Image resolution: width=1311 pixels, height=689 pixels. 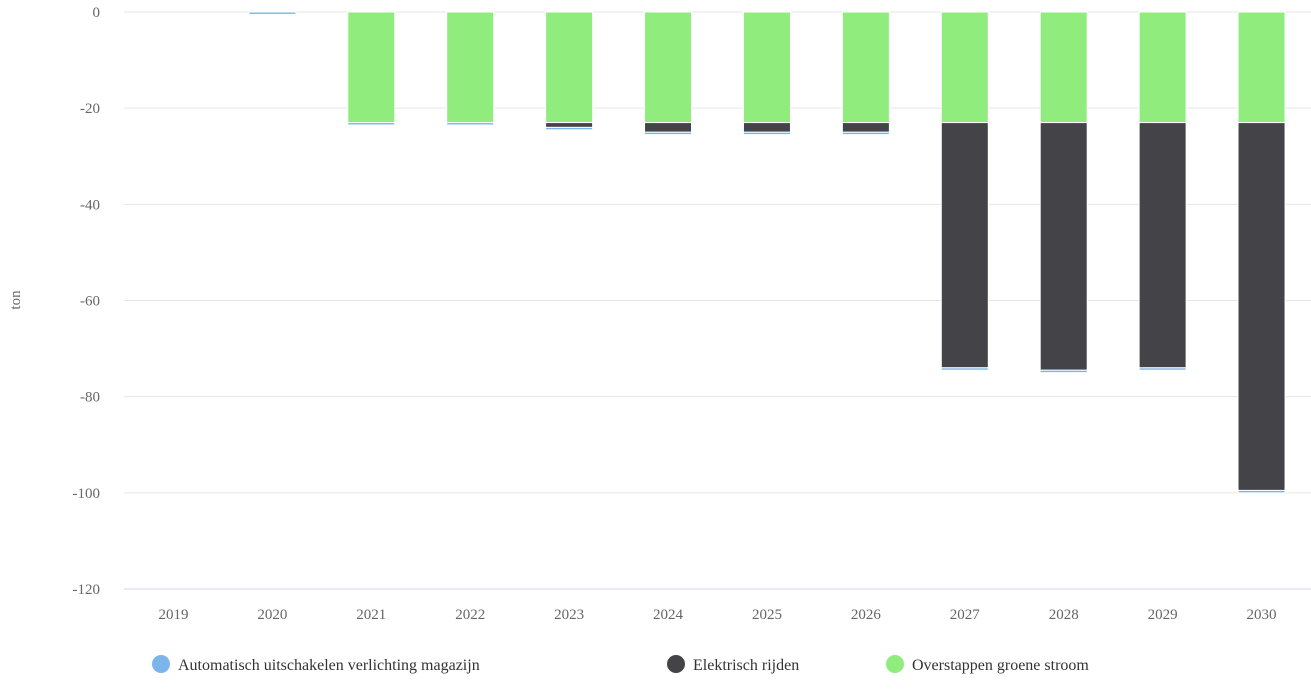 I want to click on legend-item: Overstappen groene stroom, so click(x=987, y=664).